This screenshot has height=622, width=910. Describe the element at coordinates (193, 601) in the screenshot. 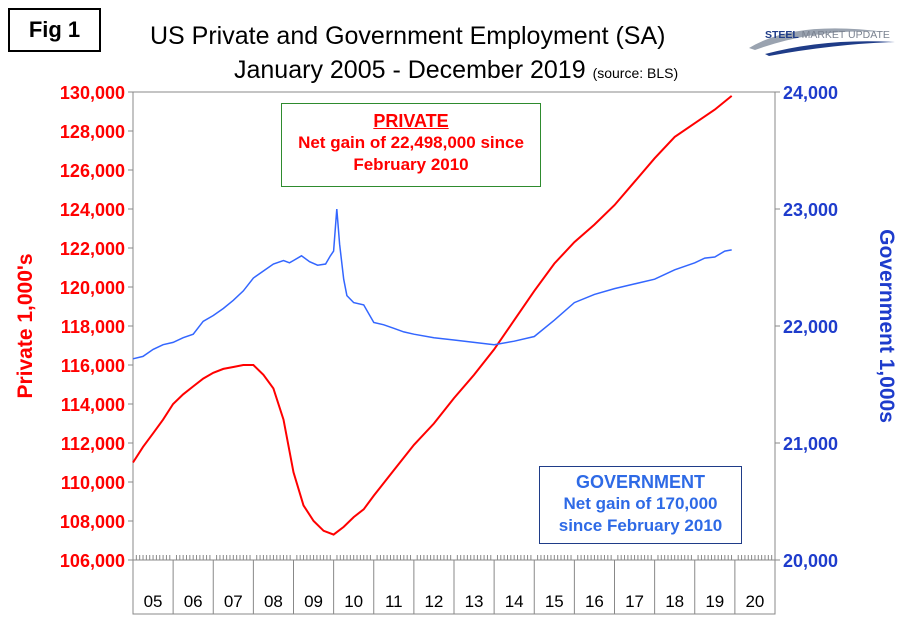

I see `x-tick-label: 06` at that location.